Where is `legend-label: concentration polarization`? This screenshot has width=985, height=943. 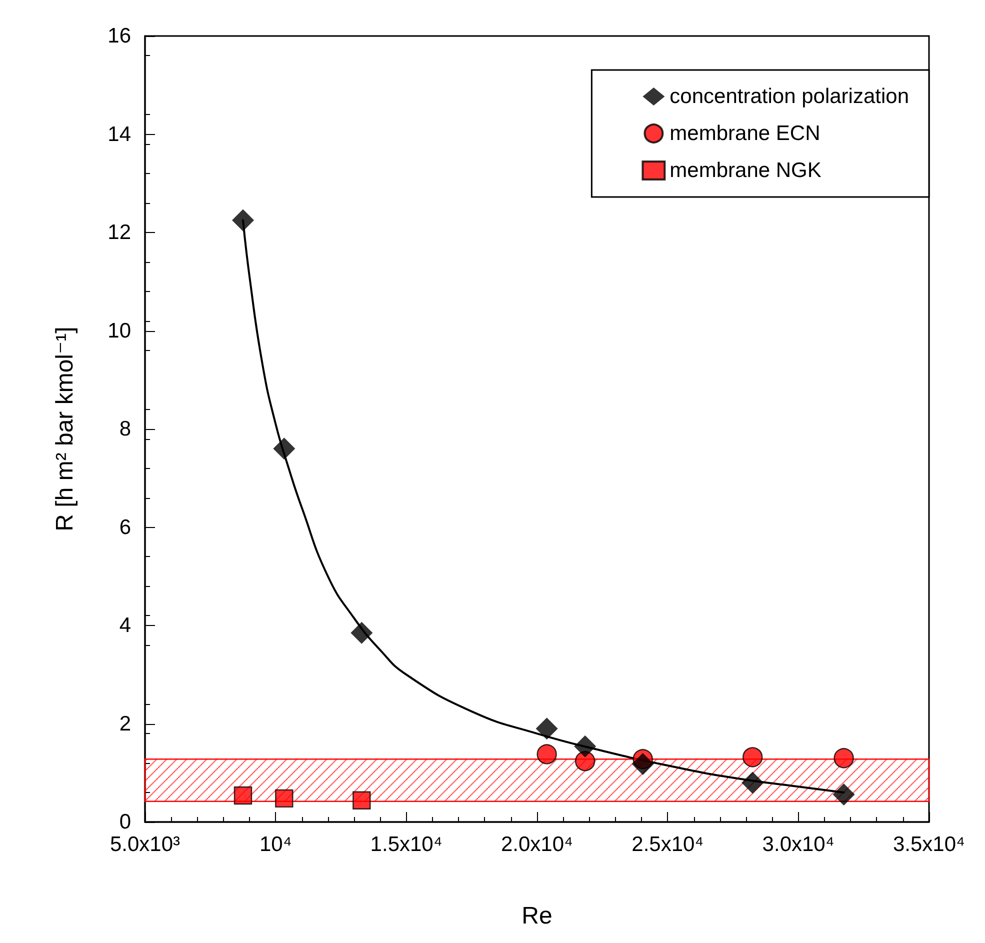
legend-label: concentration polarization is located at coordinates (790, 96).